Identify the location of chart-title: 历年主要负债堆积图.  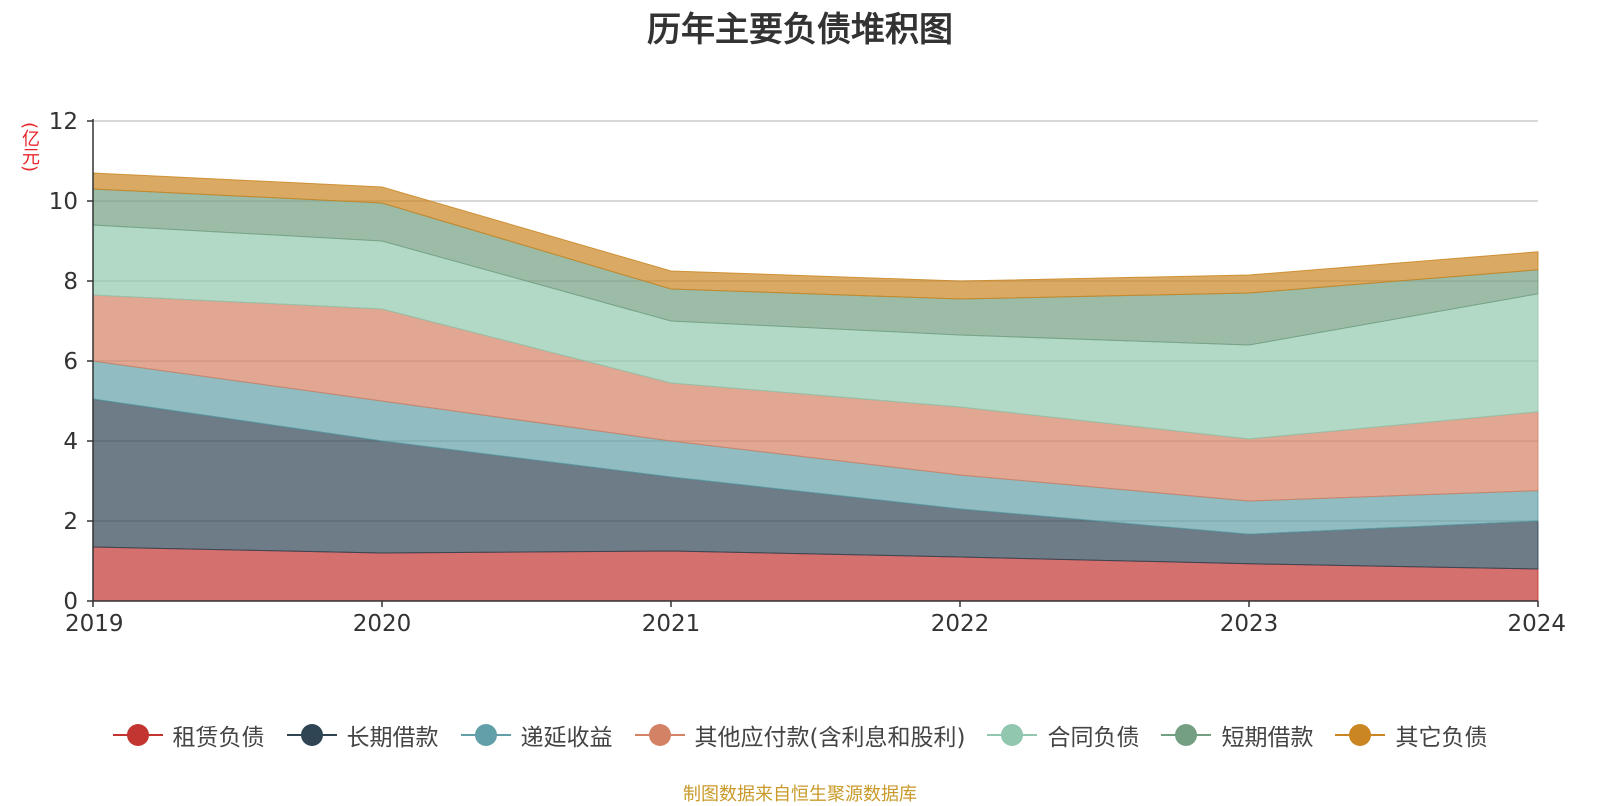
(800, 30).